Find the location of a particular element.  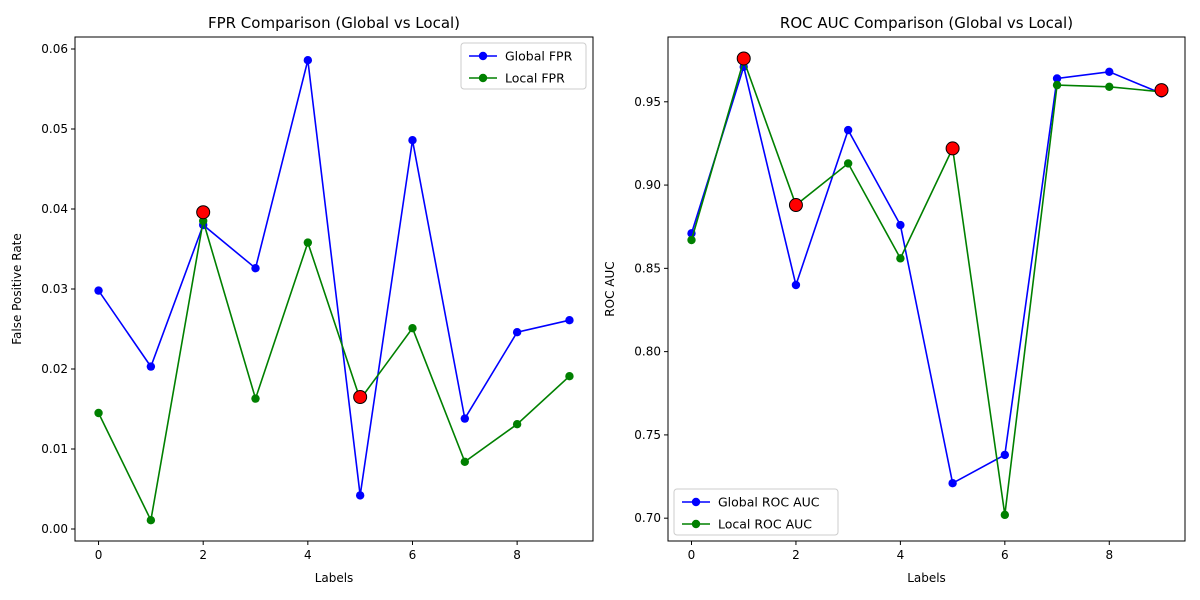

y-tick-label: 0.03 is located at coordinates (54, 289).